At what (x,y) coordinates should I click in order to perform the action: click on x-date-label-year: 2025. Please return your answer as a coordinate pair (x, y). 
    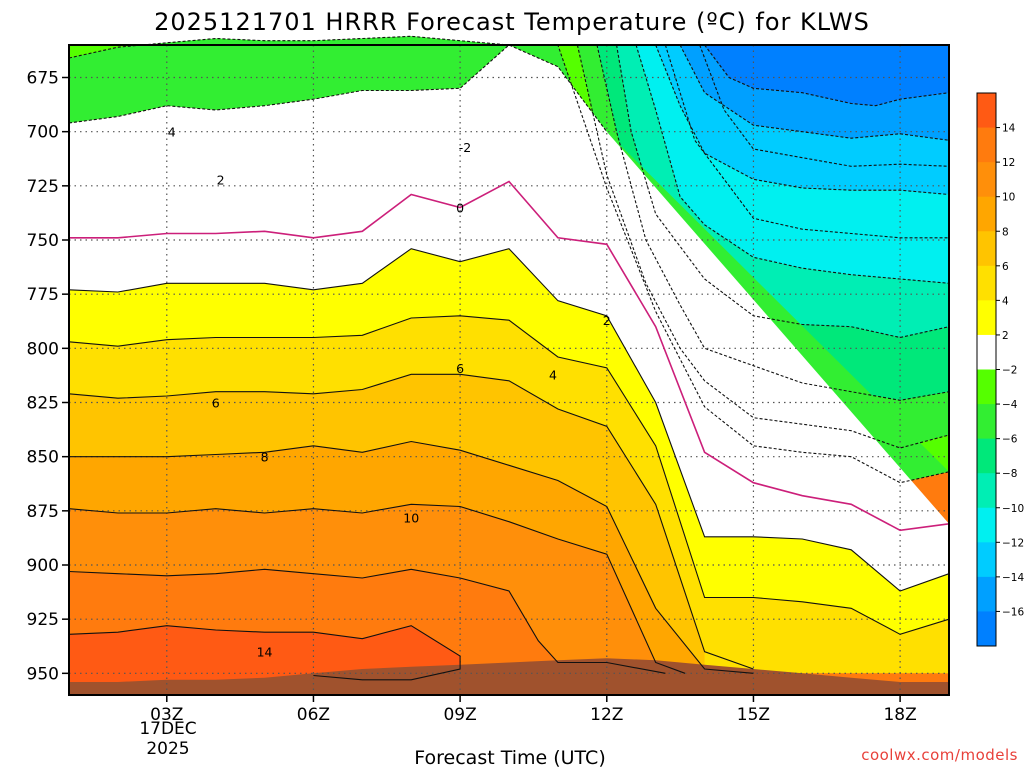
    Looking at the image, I should click on (167, 749).